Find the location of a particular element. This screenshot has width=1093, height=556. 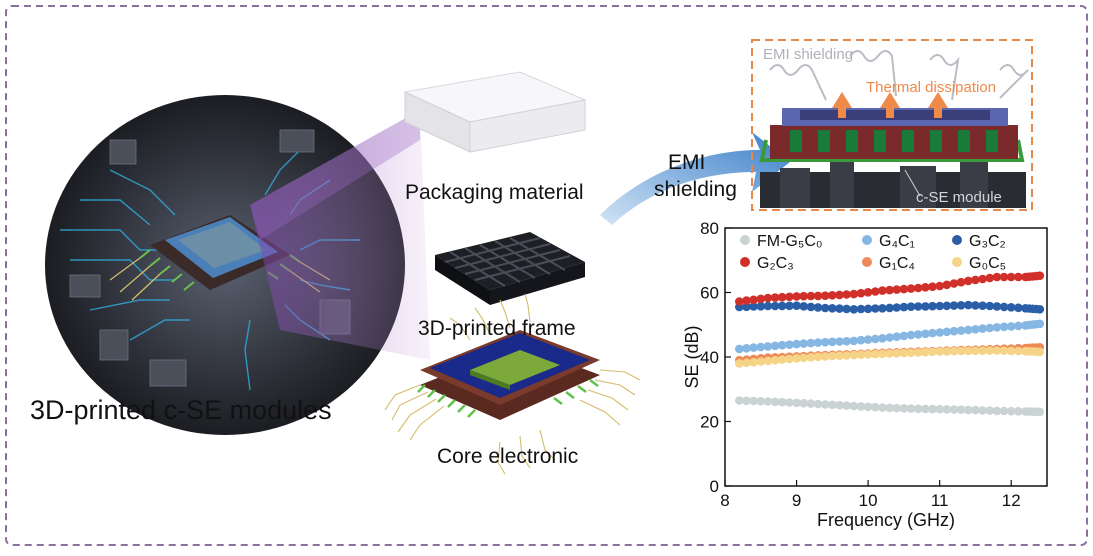

y-tick-label: 0 is located at coordinates (714, 486).